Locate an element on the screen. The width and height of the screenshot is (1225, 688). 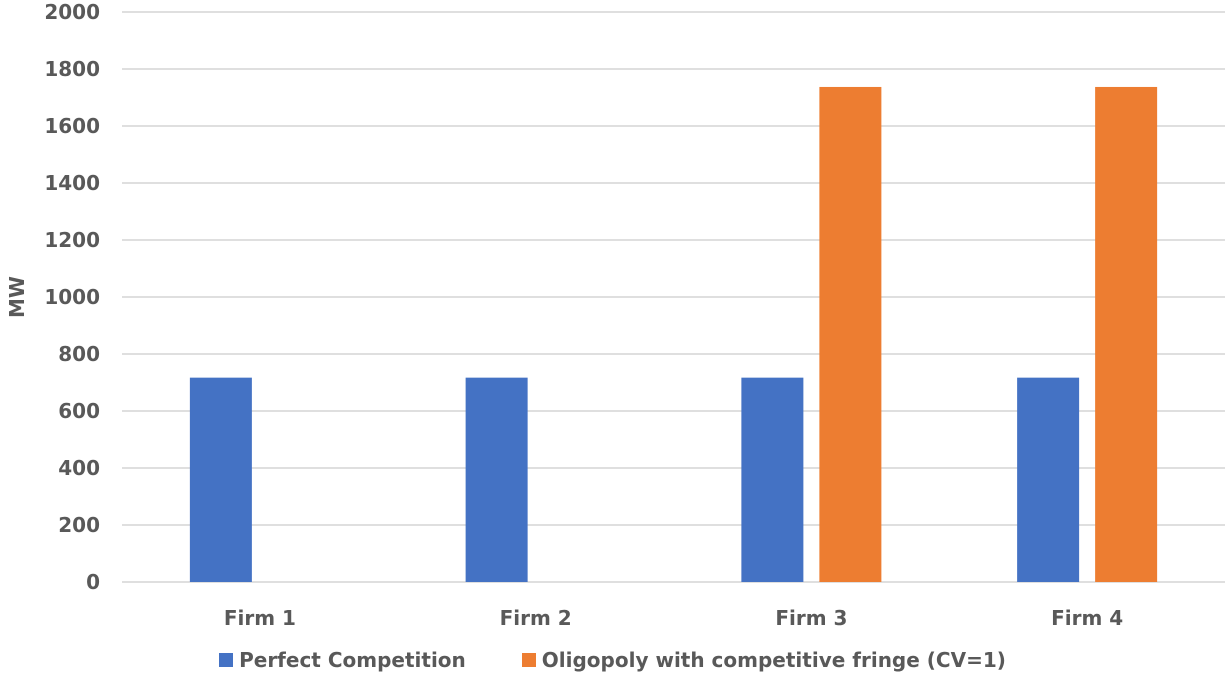
x-tick-label: Firm 3 is located at coordinates (811, 618).